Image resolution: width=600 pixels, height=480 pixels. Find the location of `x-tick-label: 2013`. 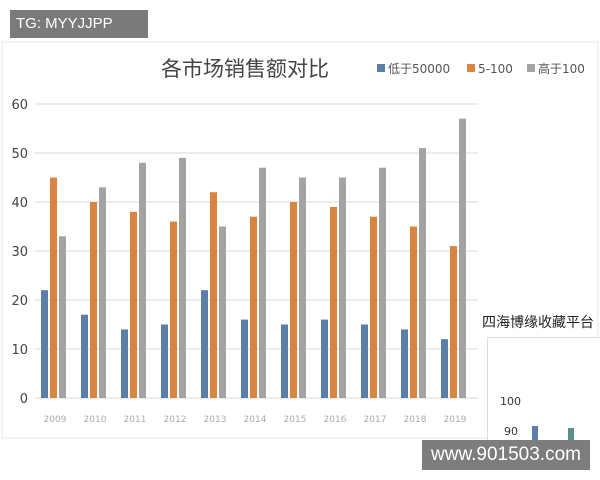

x-tick-label: 2013 is located at coordinates (215, 420).